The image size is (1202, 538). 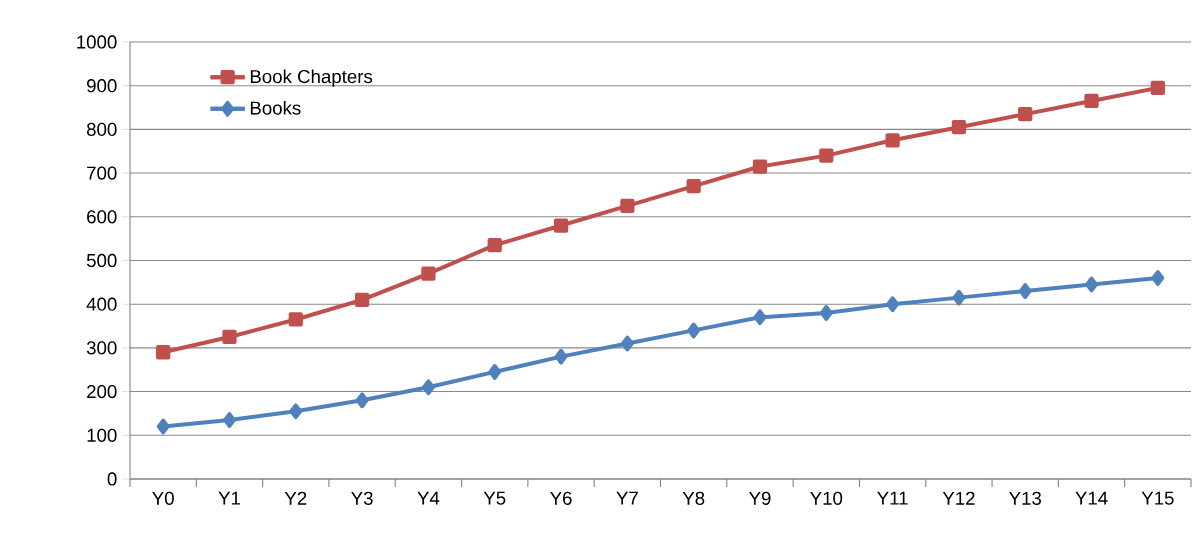 I want to click on y-tick-label: 0, so click(x=112, y=479).